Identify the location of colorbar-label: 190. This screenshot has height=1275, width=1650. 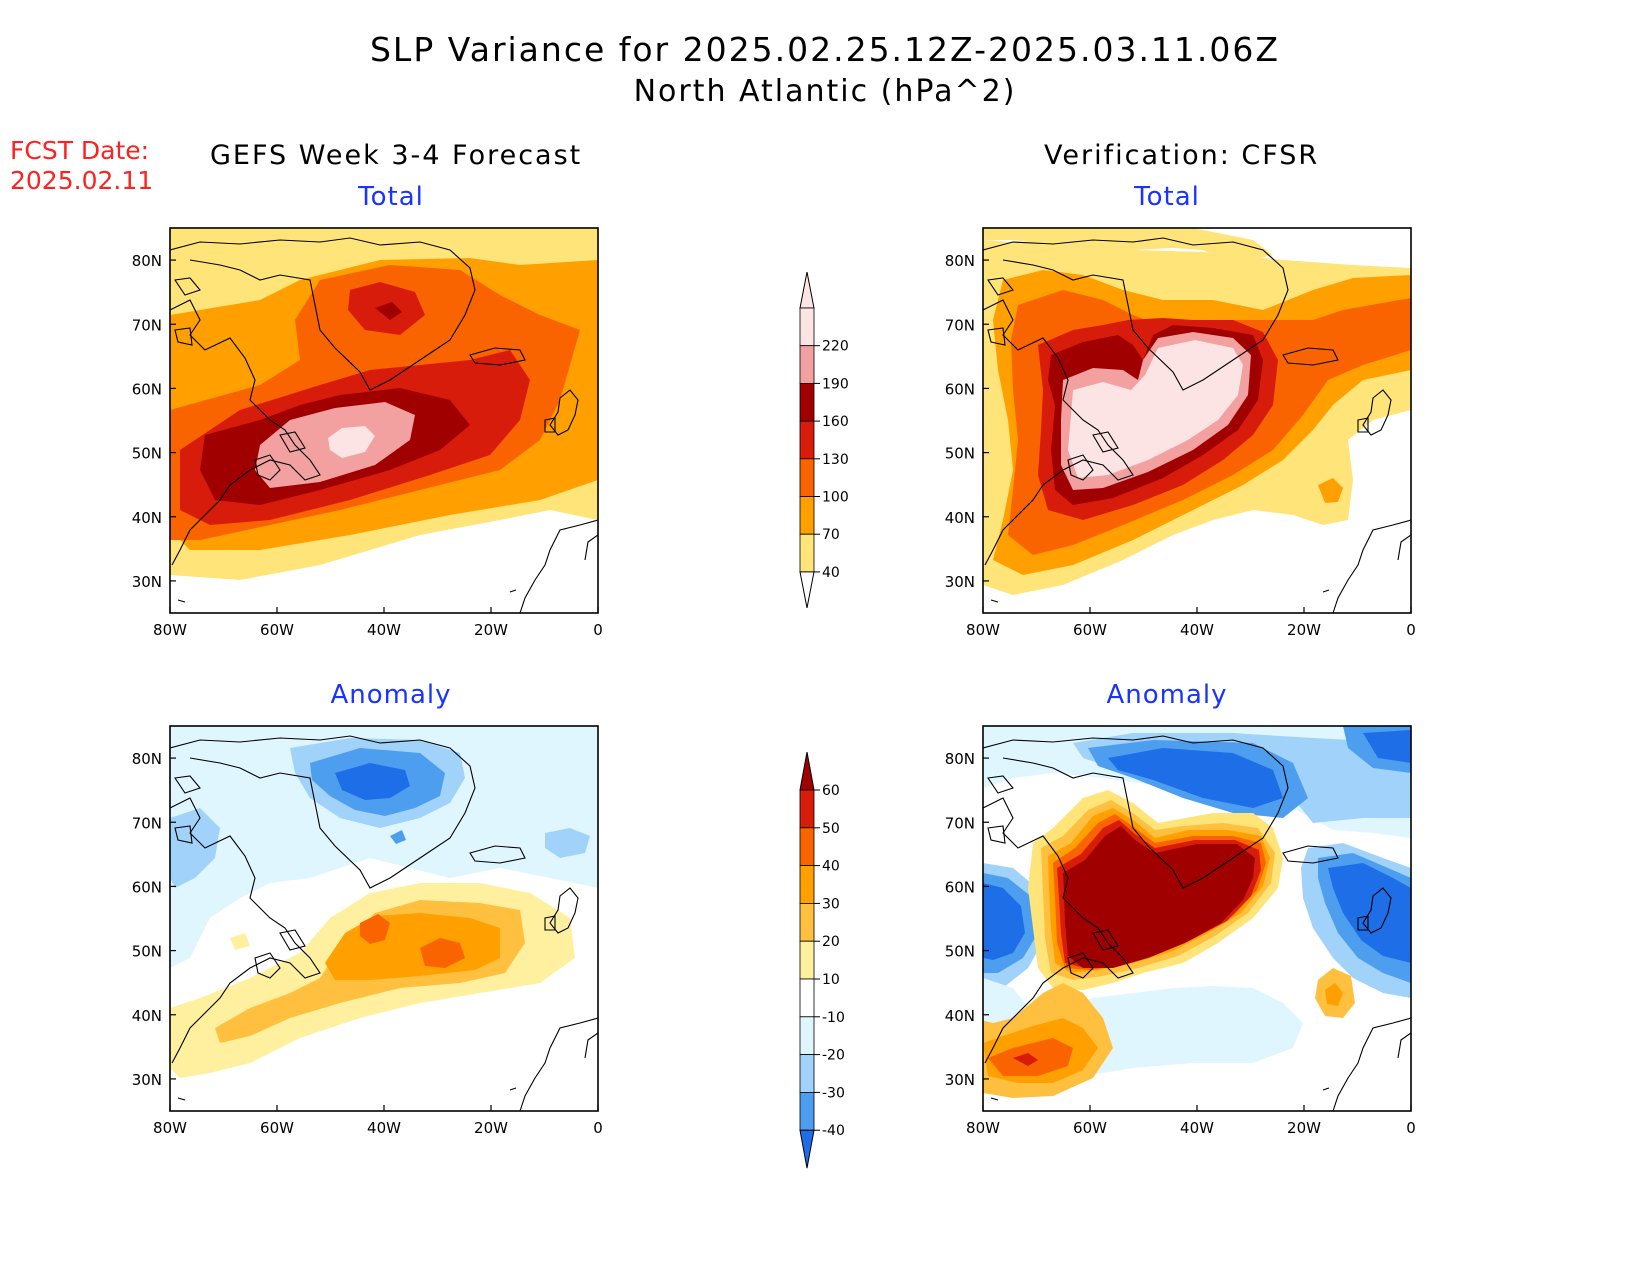
(835, 384).